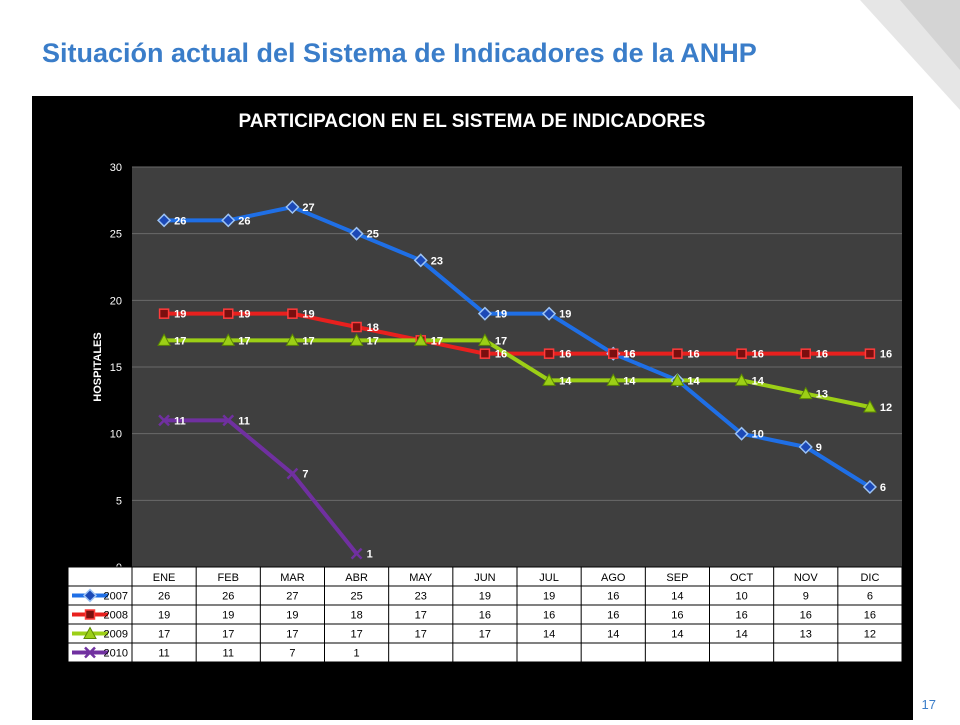 Image resolution: width=960 pixels, height=725 pixels. Describe the element at coordinates (116, 301) in the screenshot. I see `y-tick-label: 20` at that location.